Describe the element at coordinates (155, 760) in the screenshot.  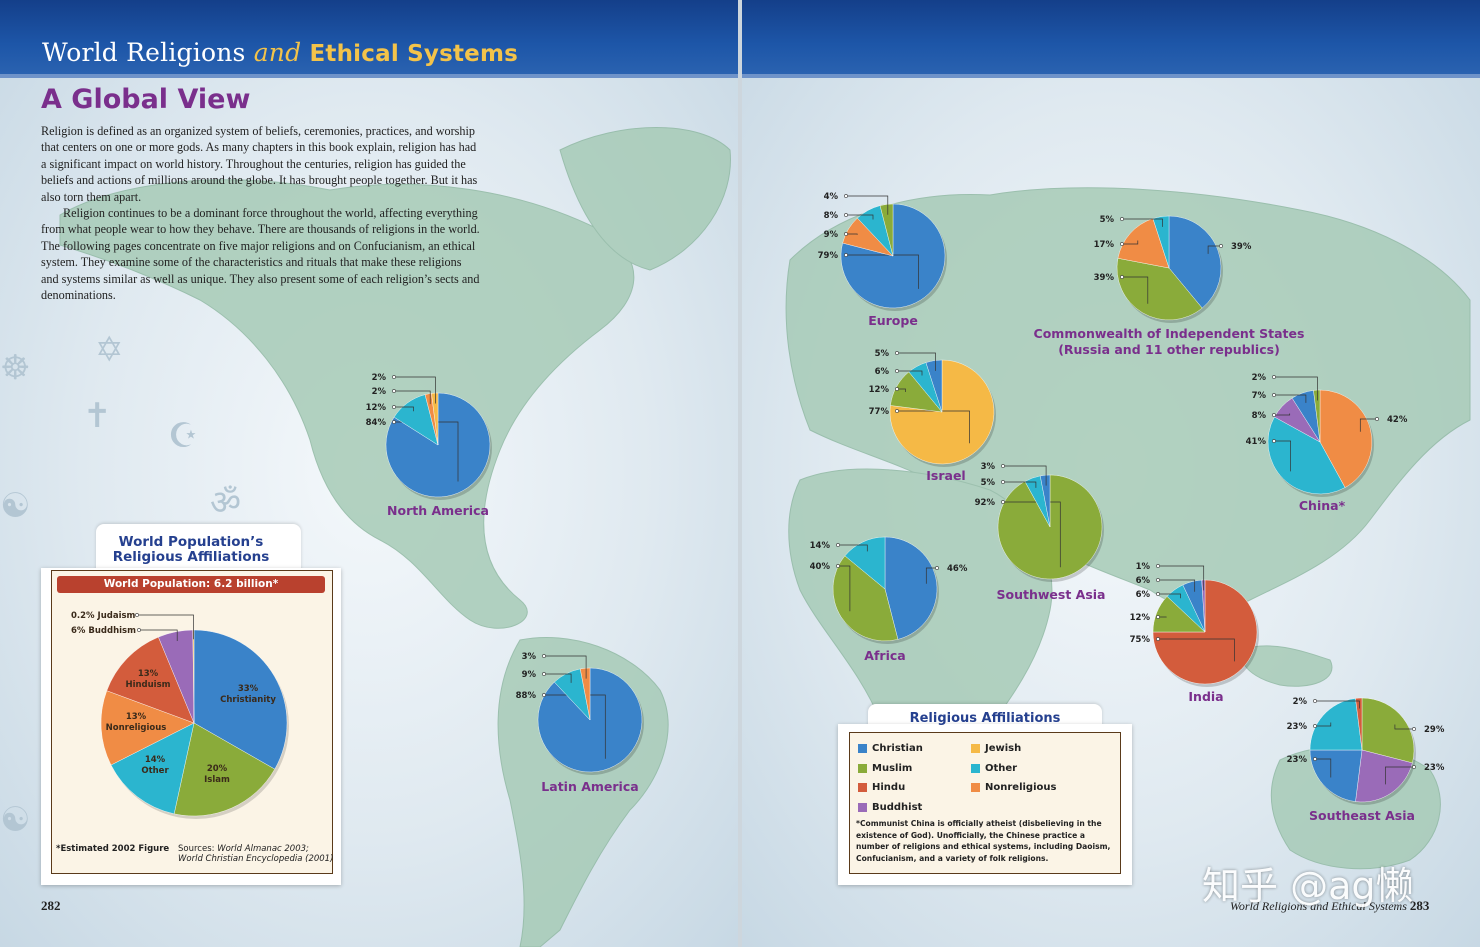
I see `wp-slice-pct: 14%` at that location.